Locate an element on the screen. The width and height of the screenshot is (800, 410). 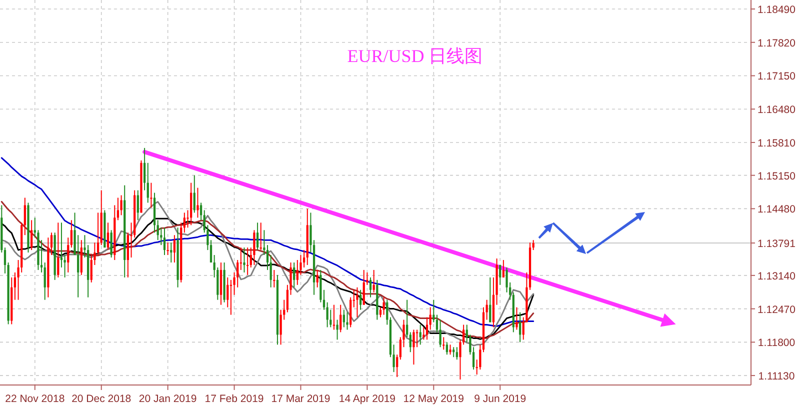
y-tick-label: 1.16480 is located at coordinates (777, 110).